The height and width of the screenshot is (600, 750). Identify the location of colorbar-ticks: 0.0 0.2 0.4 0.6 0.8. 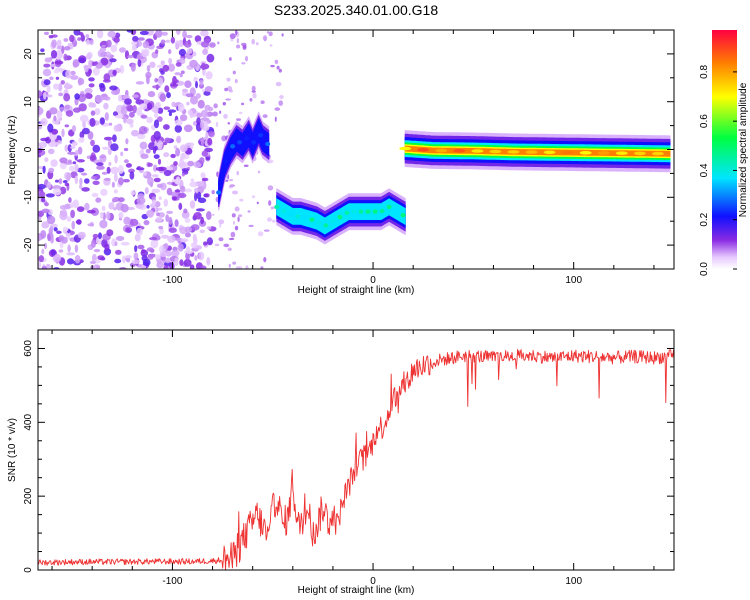
(718, 170).